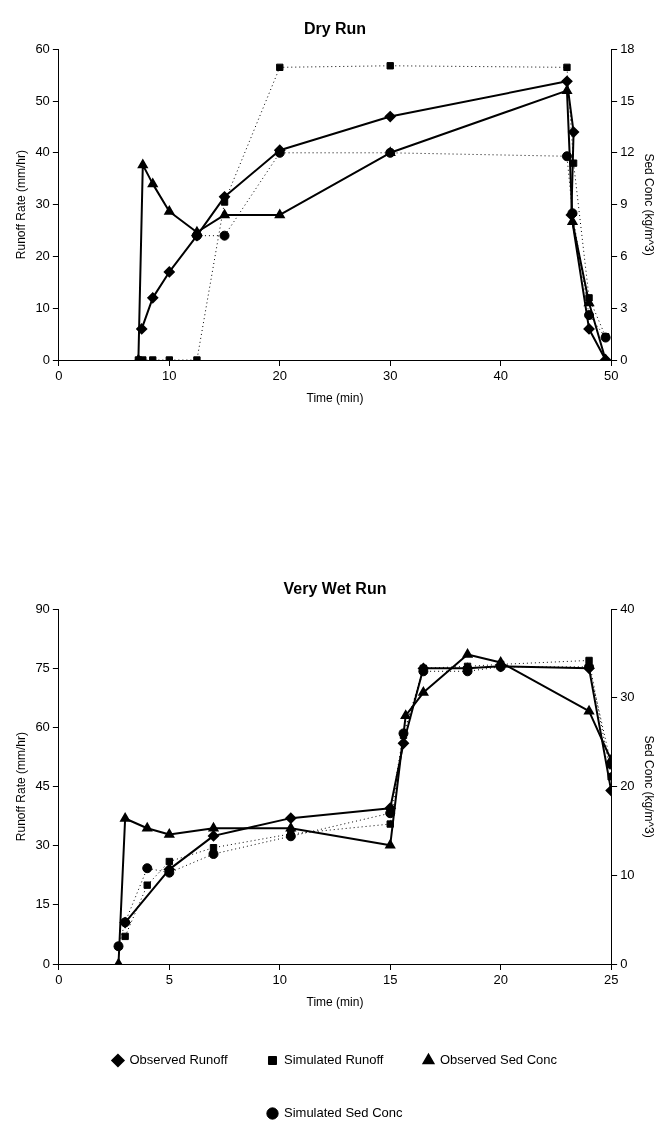 The width and height of the screenshot is (670, 1139). Describe the element at coordinates (624, 307) in the screenshot. I see `y2-tick-label: 3` at that location.